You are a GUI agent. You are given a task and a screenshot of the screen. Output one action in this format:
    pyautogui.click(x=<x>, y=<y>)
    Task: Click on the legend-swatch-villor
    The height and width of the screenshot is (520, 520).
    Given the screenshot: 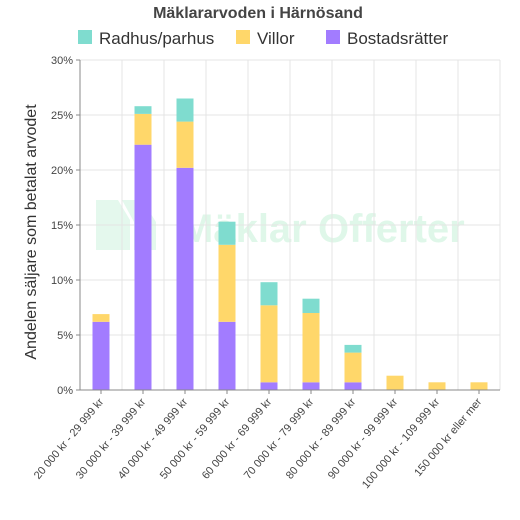 What is the action you would take?
    pyautogui.click(x=243, y=37)
    